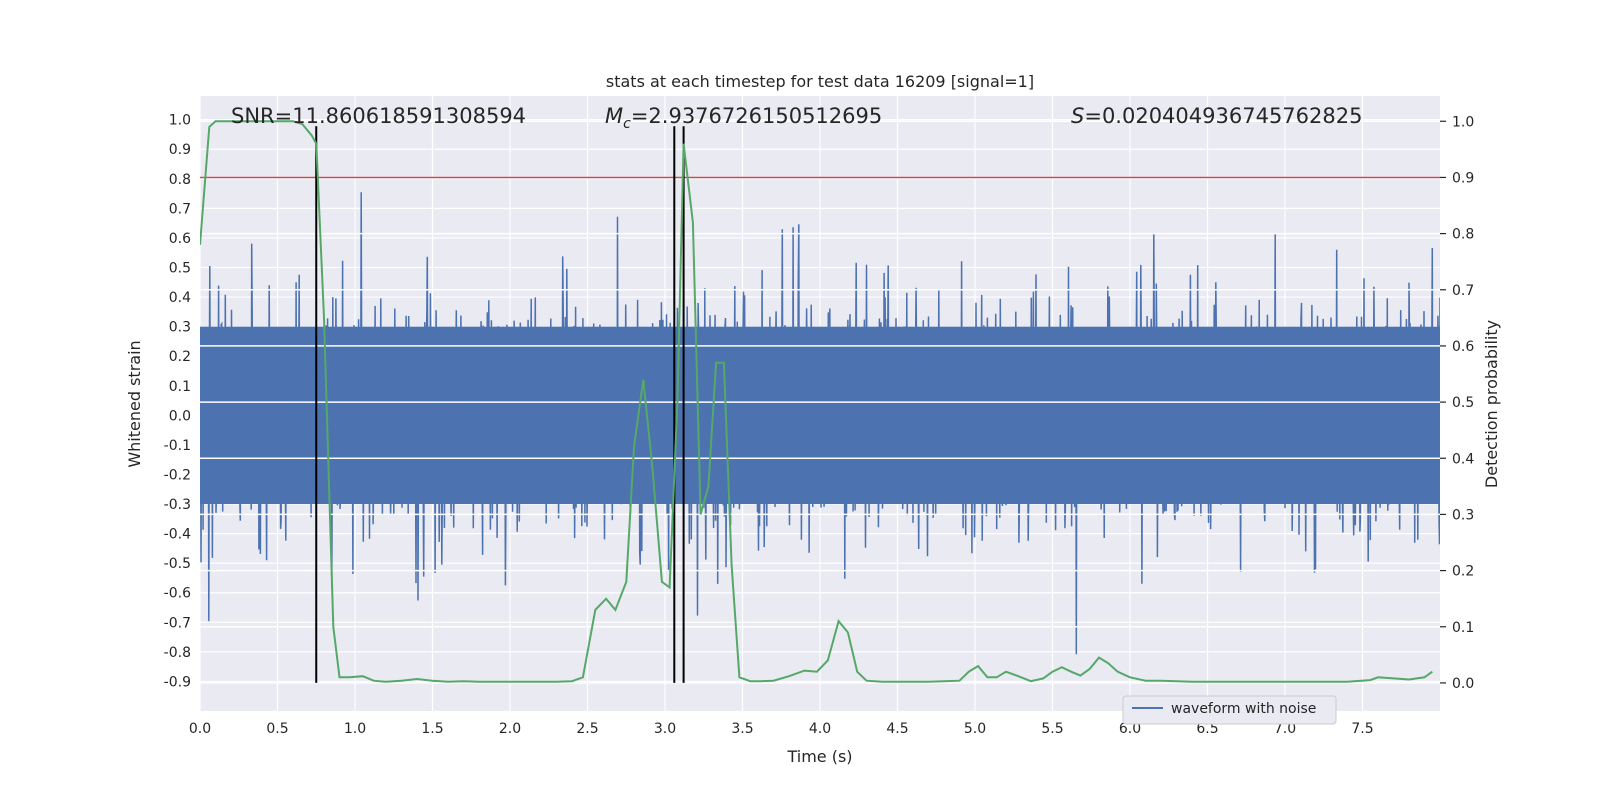  Describe the element at coordinates (1362, 729) in the screenshot. I see `x-tick-label: 7.5` at that location.